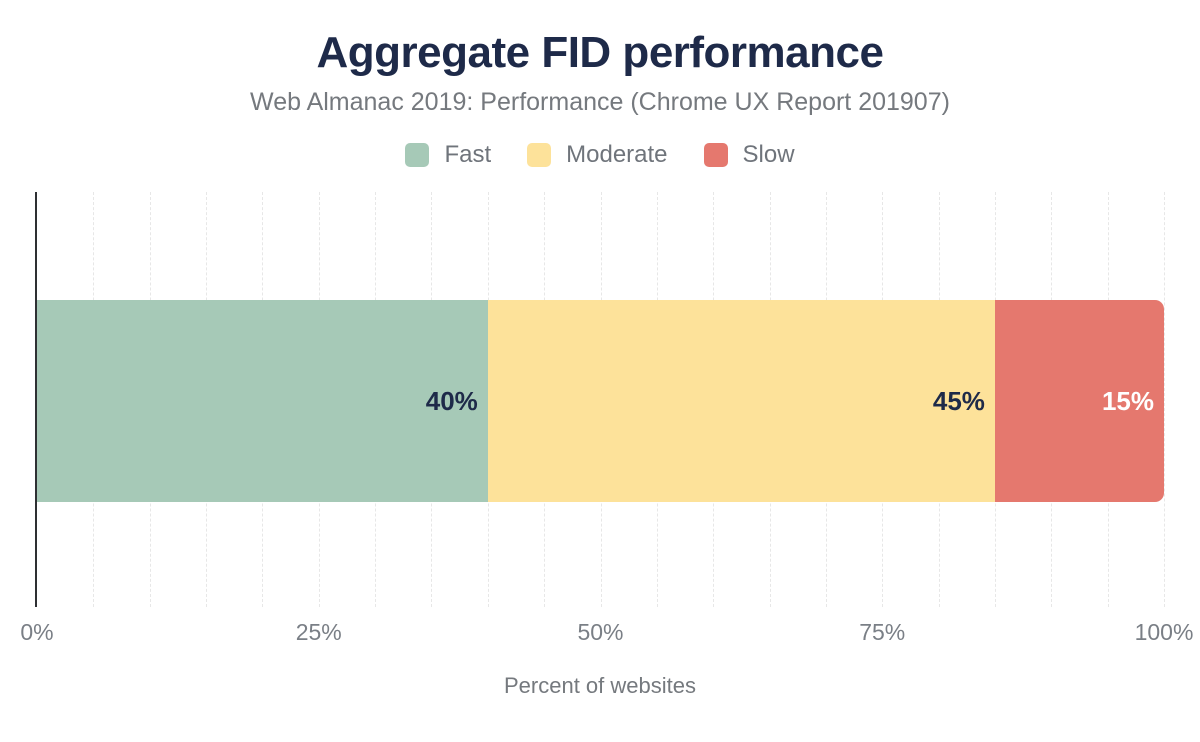 This screenshot has width=1200, height=742. Describe the element at coordinates (539, 155) in the screenshot. I see `legend-swatch-moderate` at that location.